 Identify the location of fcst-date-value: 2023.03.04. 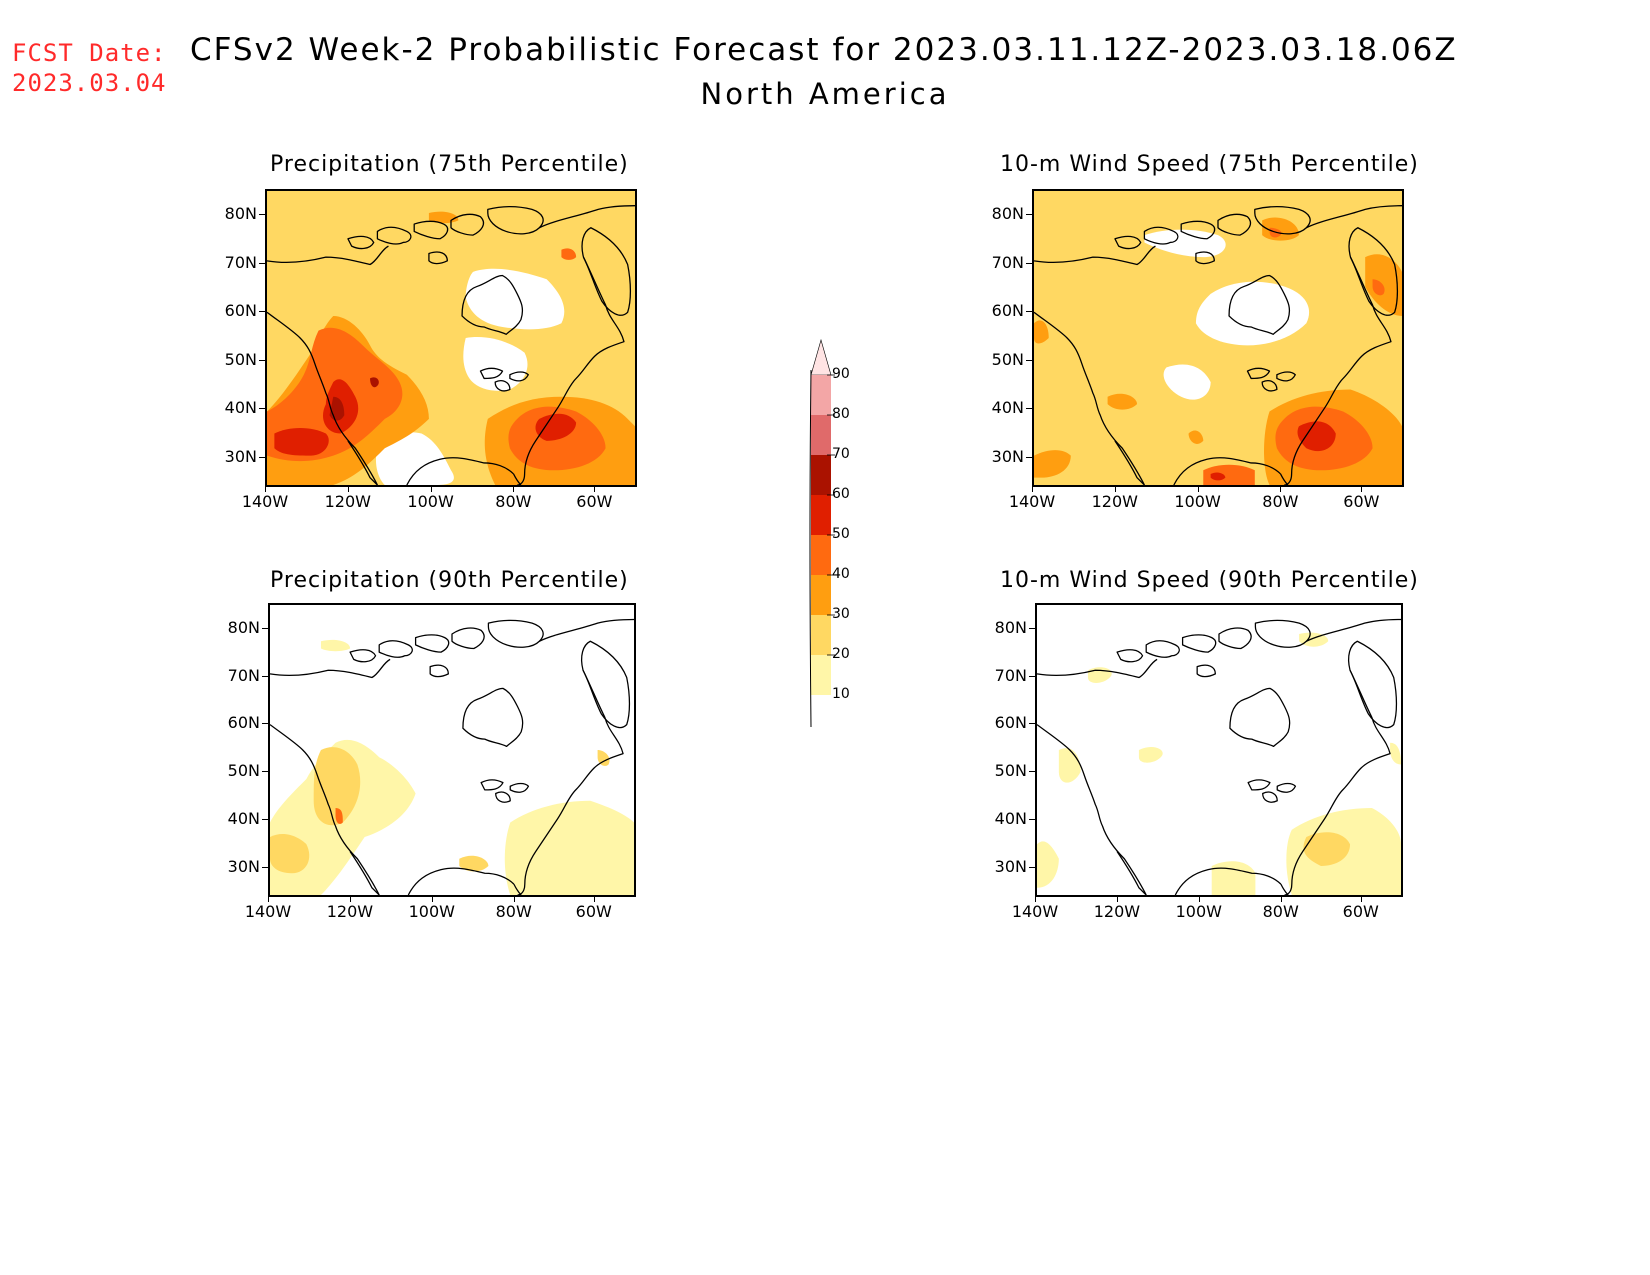
(89, 83).